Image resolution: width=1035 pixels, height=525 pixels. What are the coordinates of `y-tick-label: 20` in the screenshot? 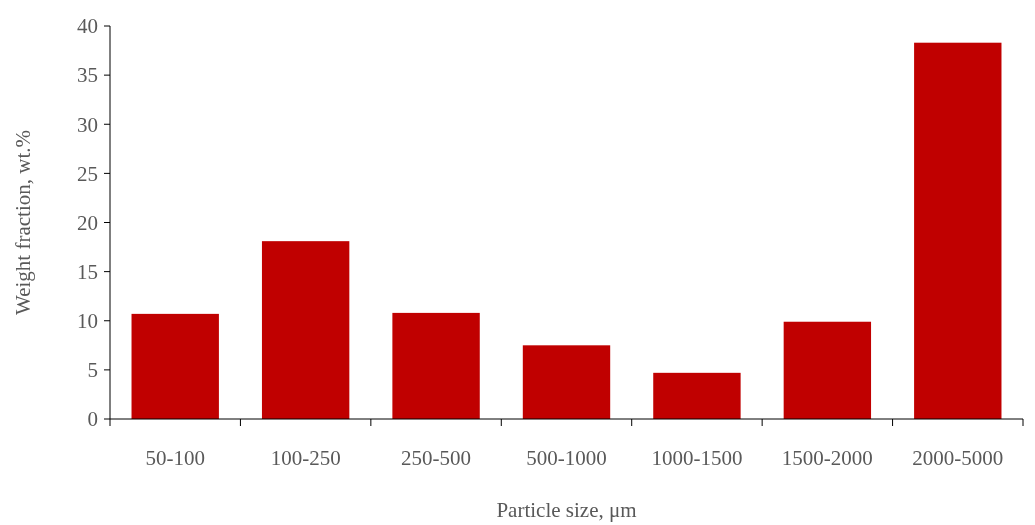 It's located at (87, 222).